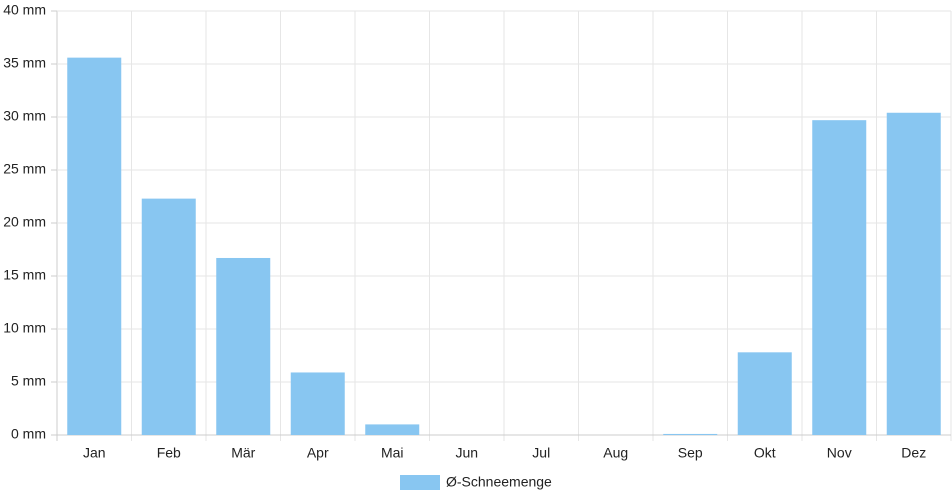  I want to click on y-tick-label: 35 mm, so click(24, 63).